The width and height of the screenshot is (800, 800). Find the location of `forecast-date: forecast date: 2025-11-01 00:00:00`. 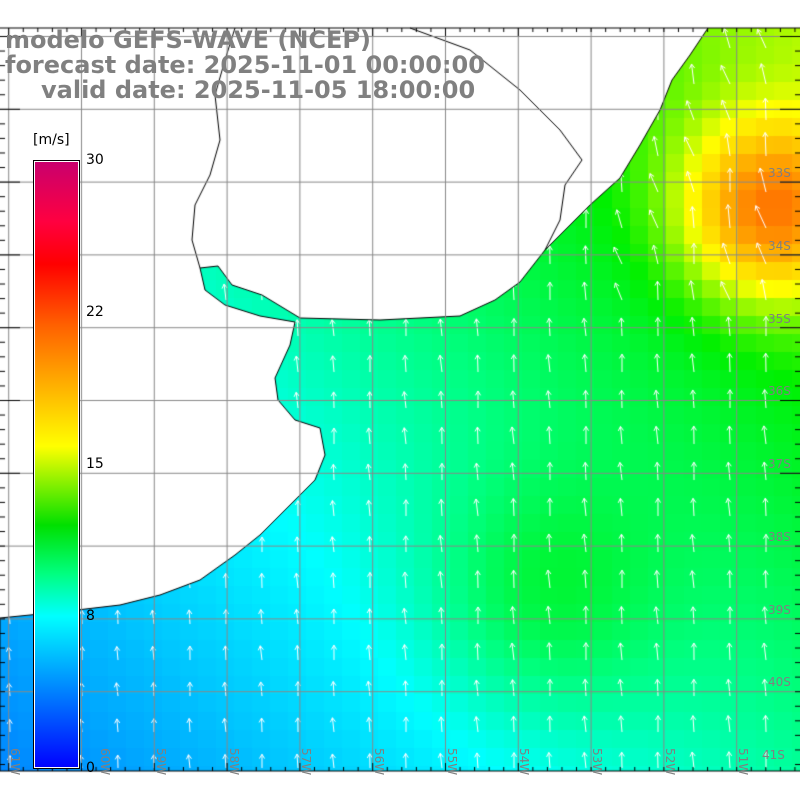

forecast-date: forecast date: 2025-11-01 00:00:00 is located at coordinates (245, 65).